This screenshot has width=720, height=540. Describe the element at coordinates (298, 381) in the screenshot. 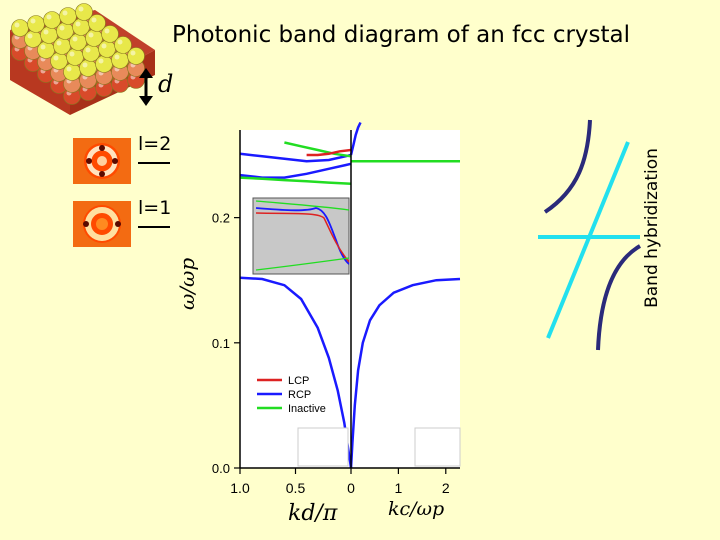

I see `legend-label: LCP` at that location.